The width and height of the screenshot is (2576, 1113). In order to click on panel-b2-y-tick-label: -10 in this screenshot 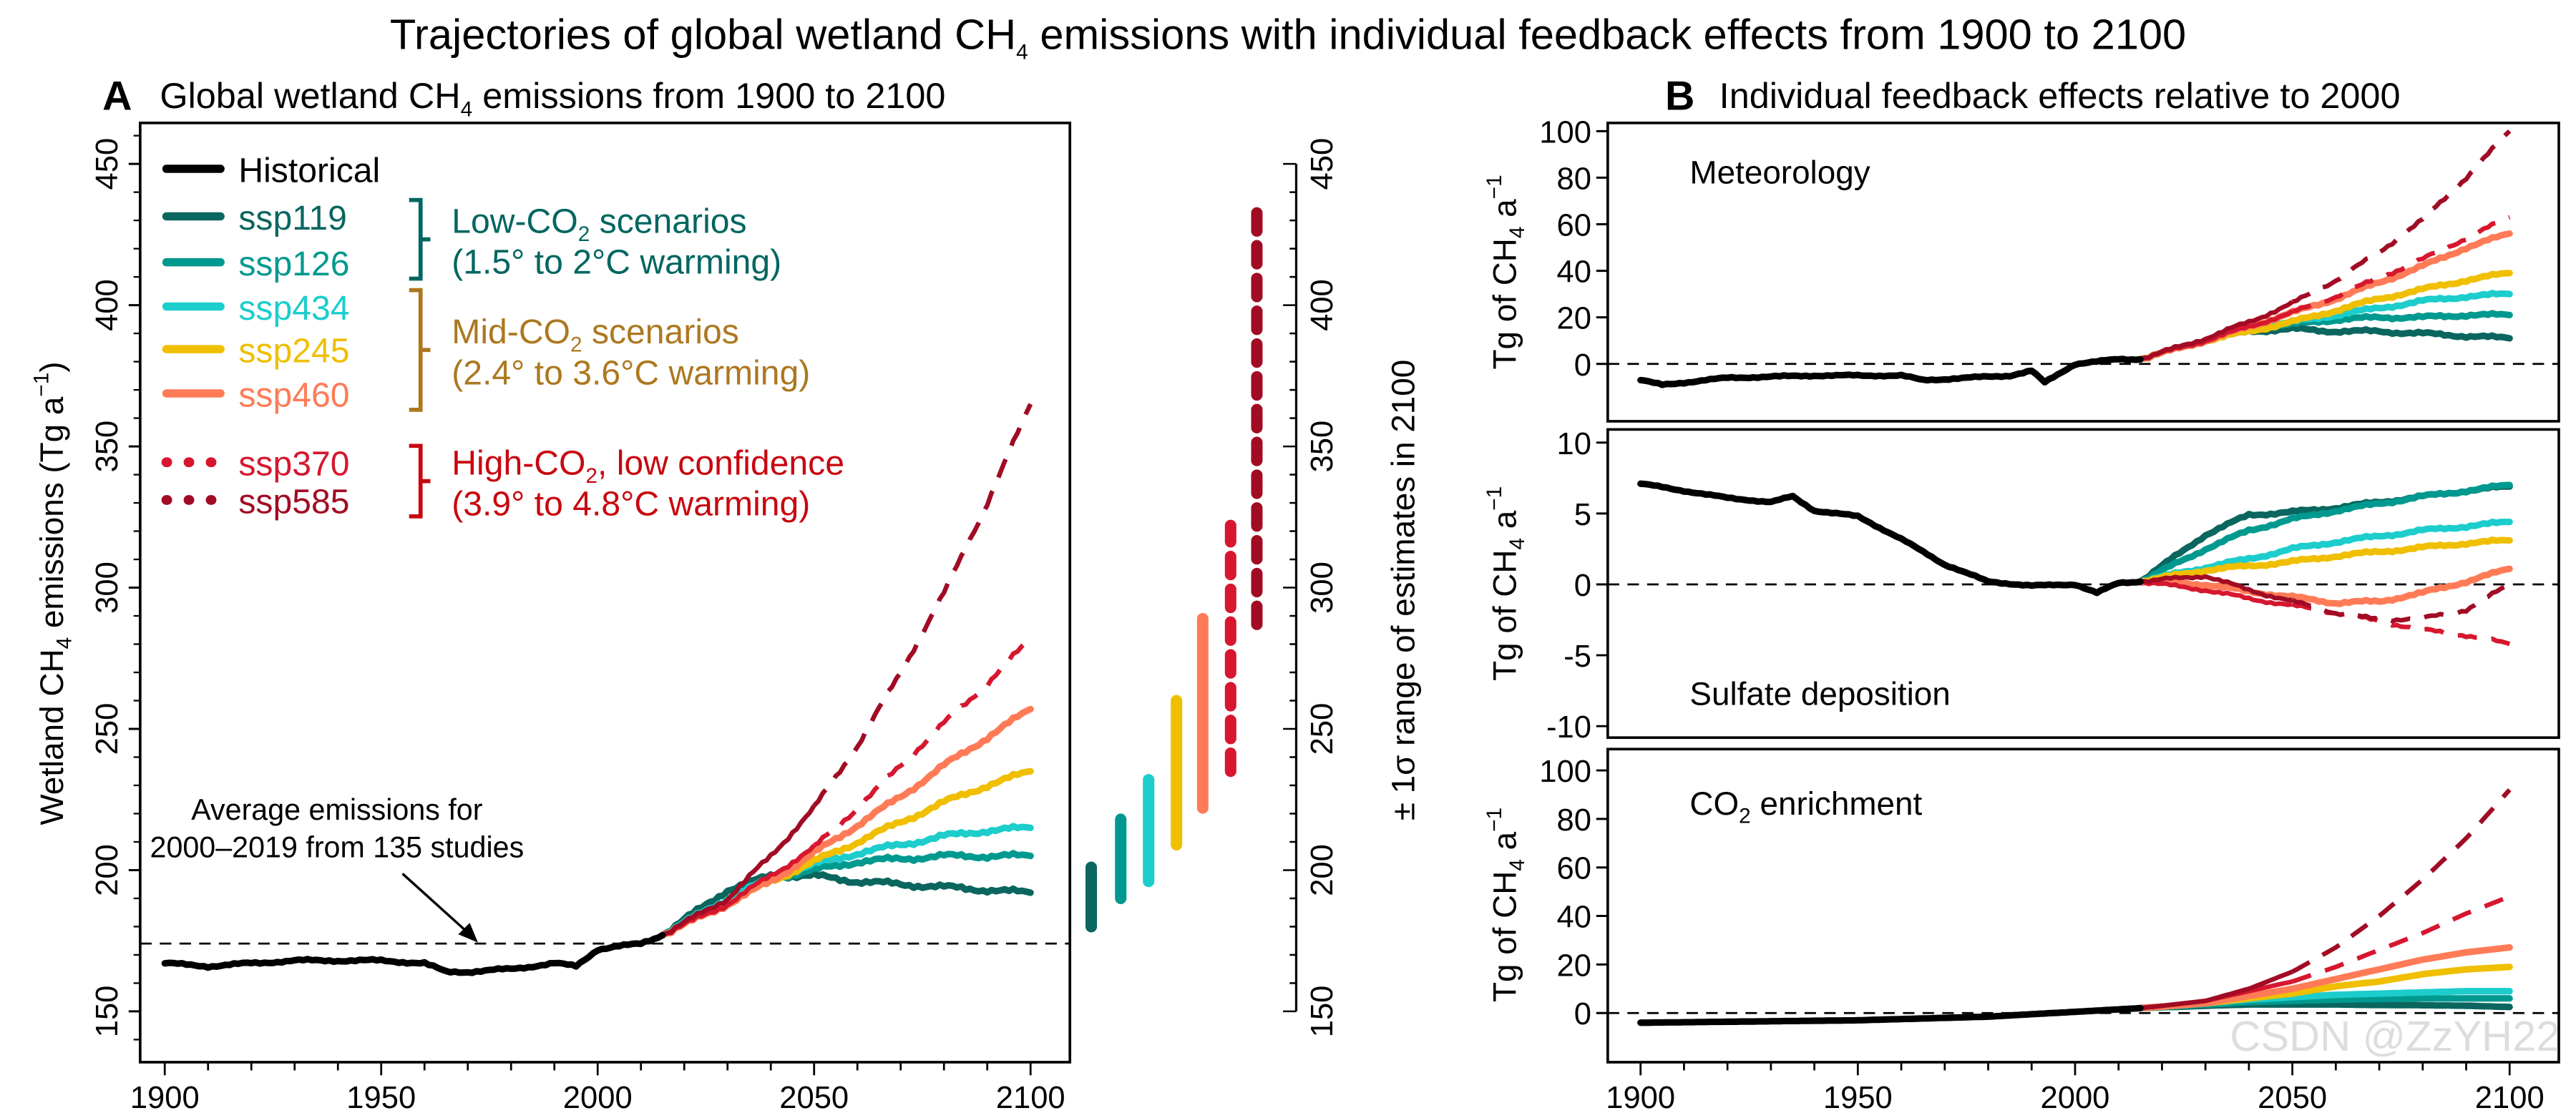, I will do `click(1568, 727)`.